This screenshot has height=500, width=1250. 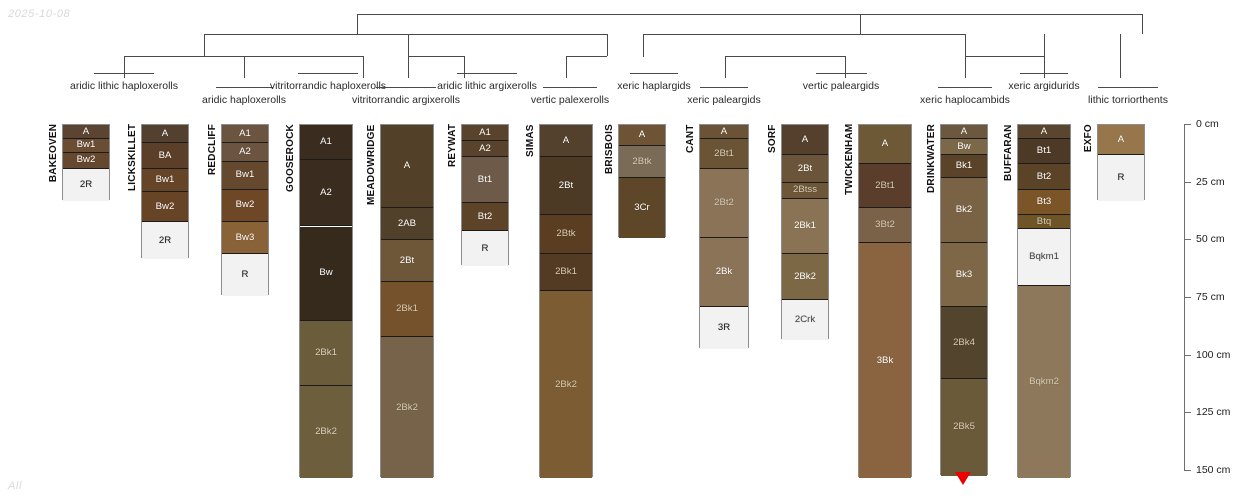 I want to click on soil-profile-brisbois: BRISBOIS A 2Btk 3Cr, so click(x=635, y=181).